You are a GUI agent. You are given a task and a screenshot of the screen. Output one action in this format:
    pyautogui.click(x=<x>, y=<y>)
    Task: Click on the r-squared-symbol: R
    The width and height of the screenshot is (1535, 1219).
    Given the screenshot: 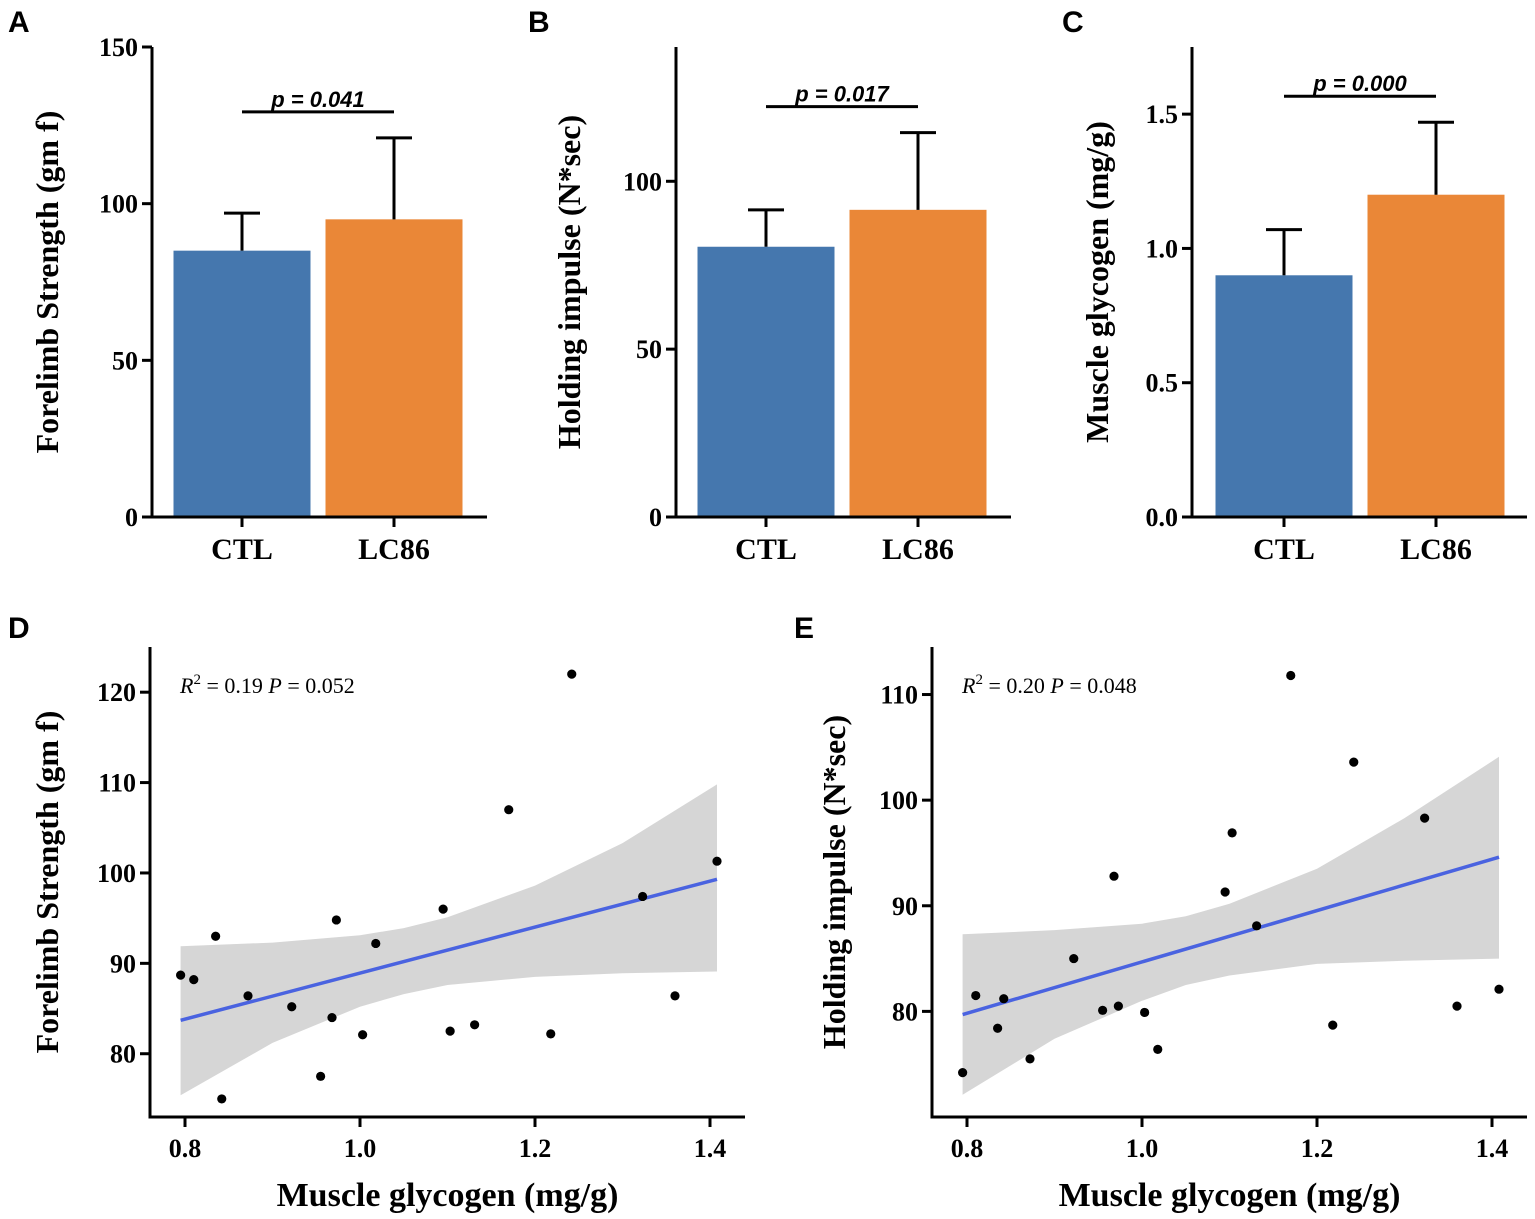 What is the action you would take?
    pyautogui.click(x=968, y=685)
    